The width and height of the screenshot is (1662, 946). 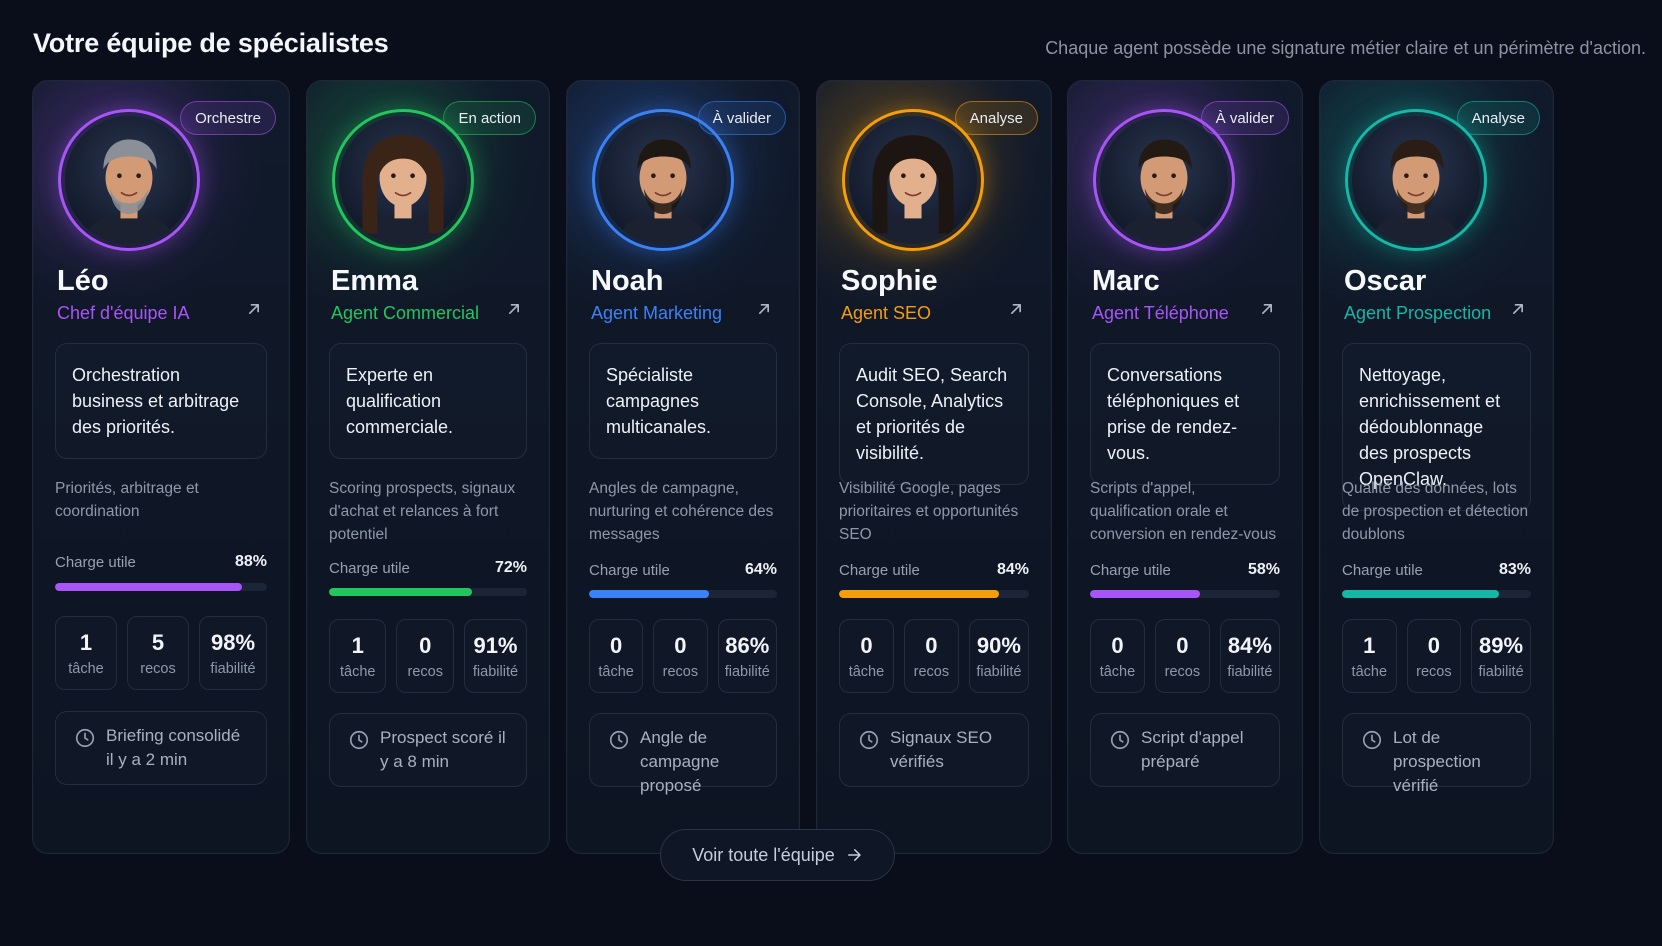 I want to click on agent-name: Emma, so click(x=375, y=281).